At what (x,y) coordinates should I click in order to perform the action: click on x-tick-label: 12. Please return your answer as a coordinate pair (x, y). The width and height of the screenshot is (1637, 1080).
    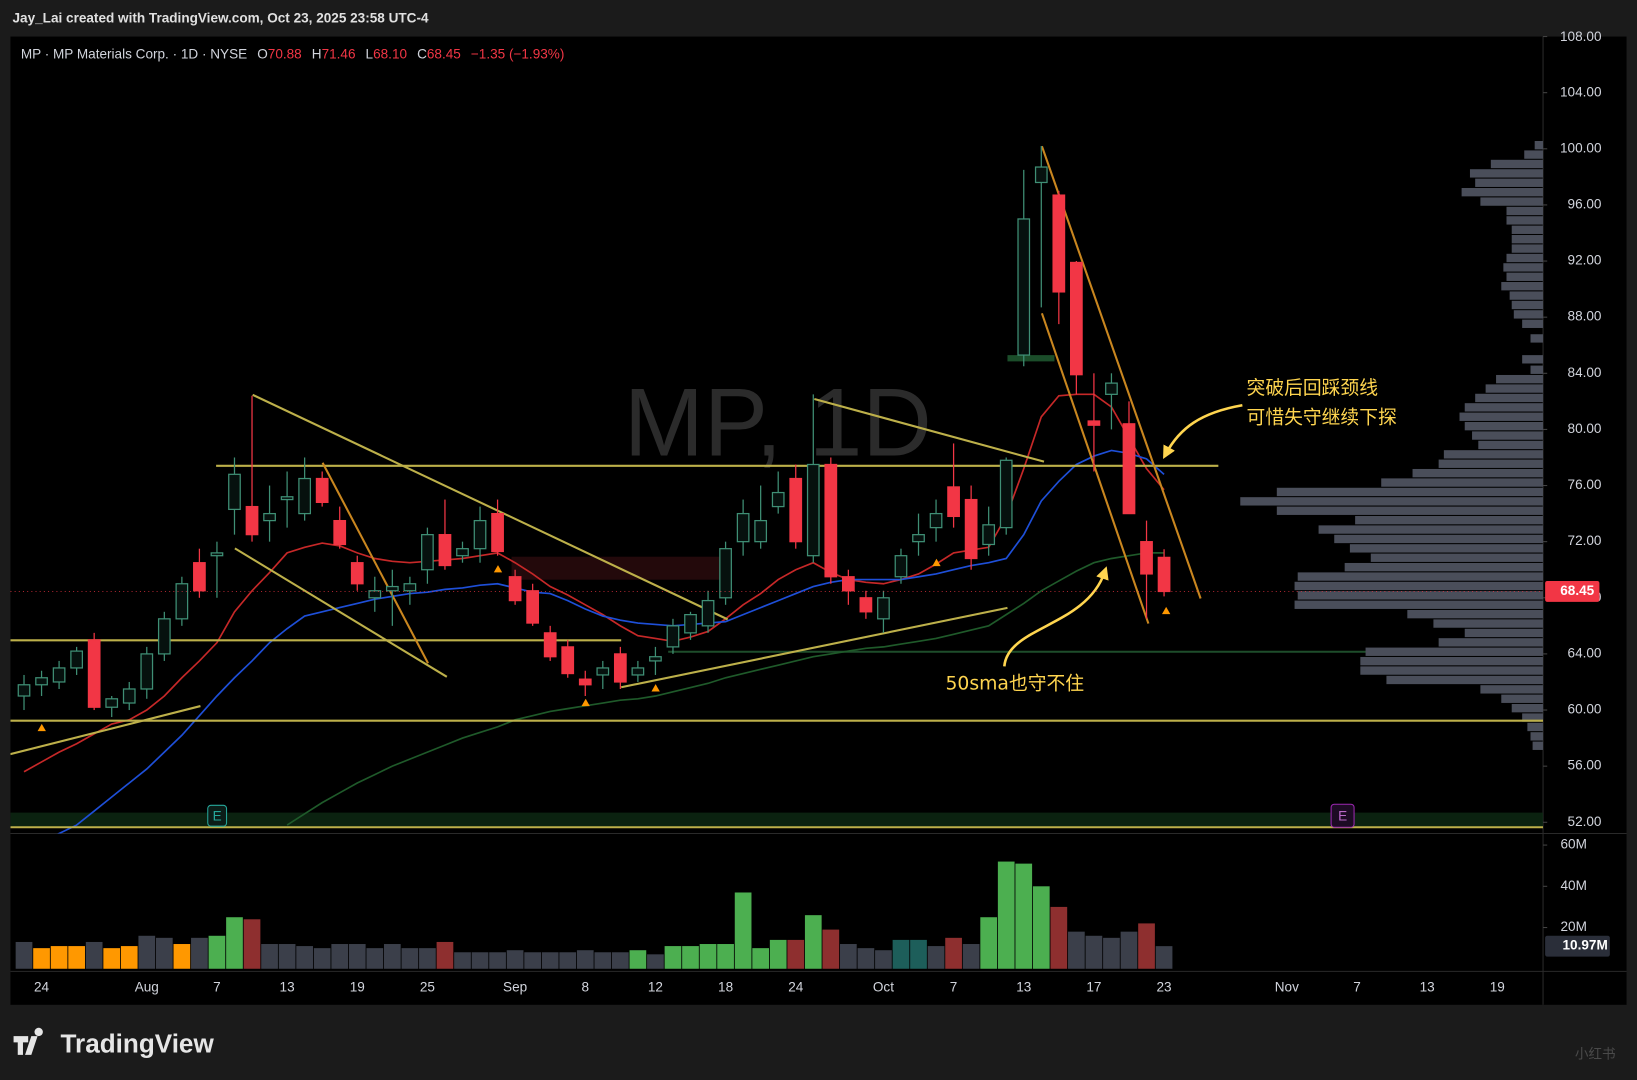
    Looking at the image, I should click on (655, 987).